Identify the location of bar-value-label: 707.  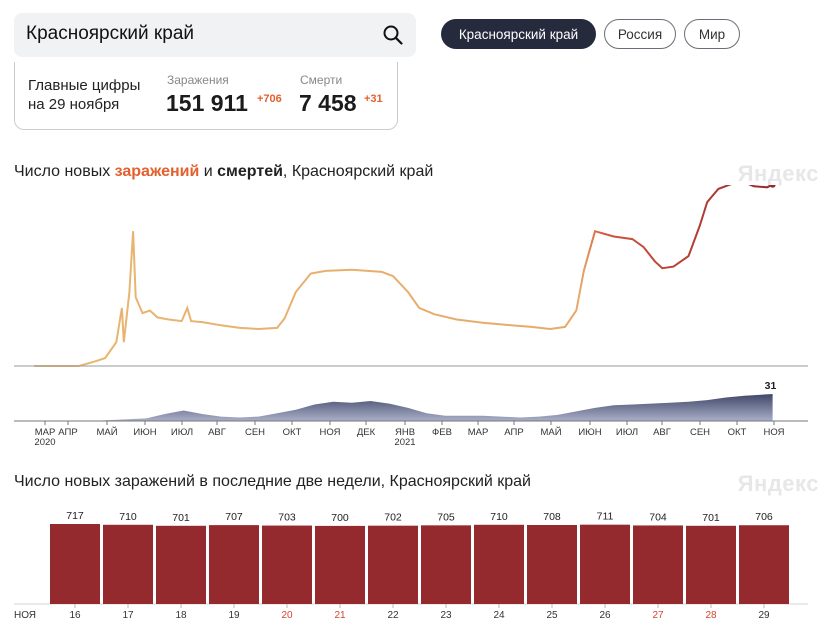
(234, 517).